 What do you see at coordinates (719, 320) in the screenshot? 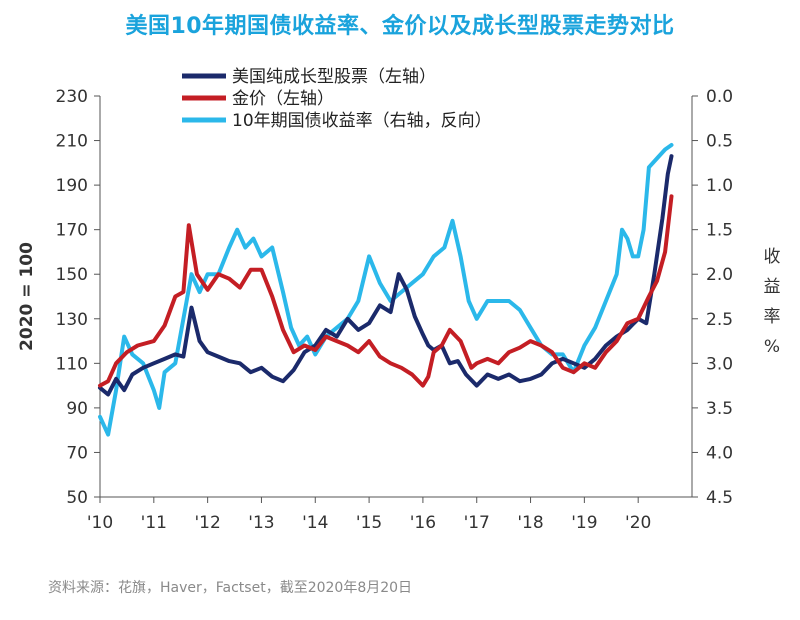
I see `y-right-tick-label: 2.5` at bounding box center [719, 320].